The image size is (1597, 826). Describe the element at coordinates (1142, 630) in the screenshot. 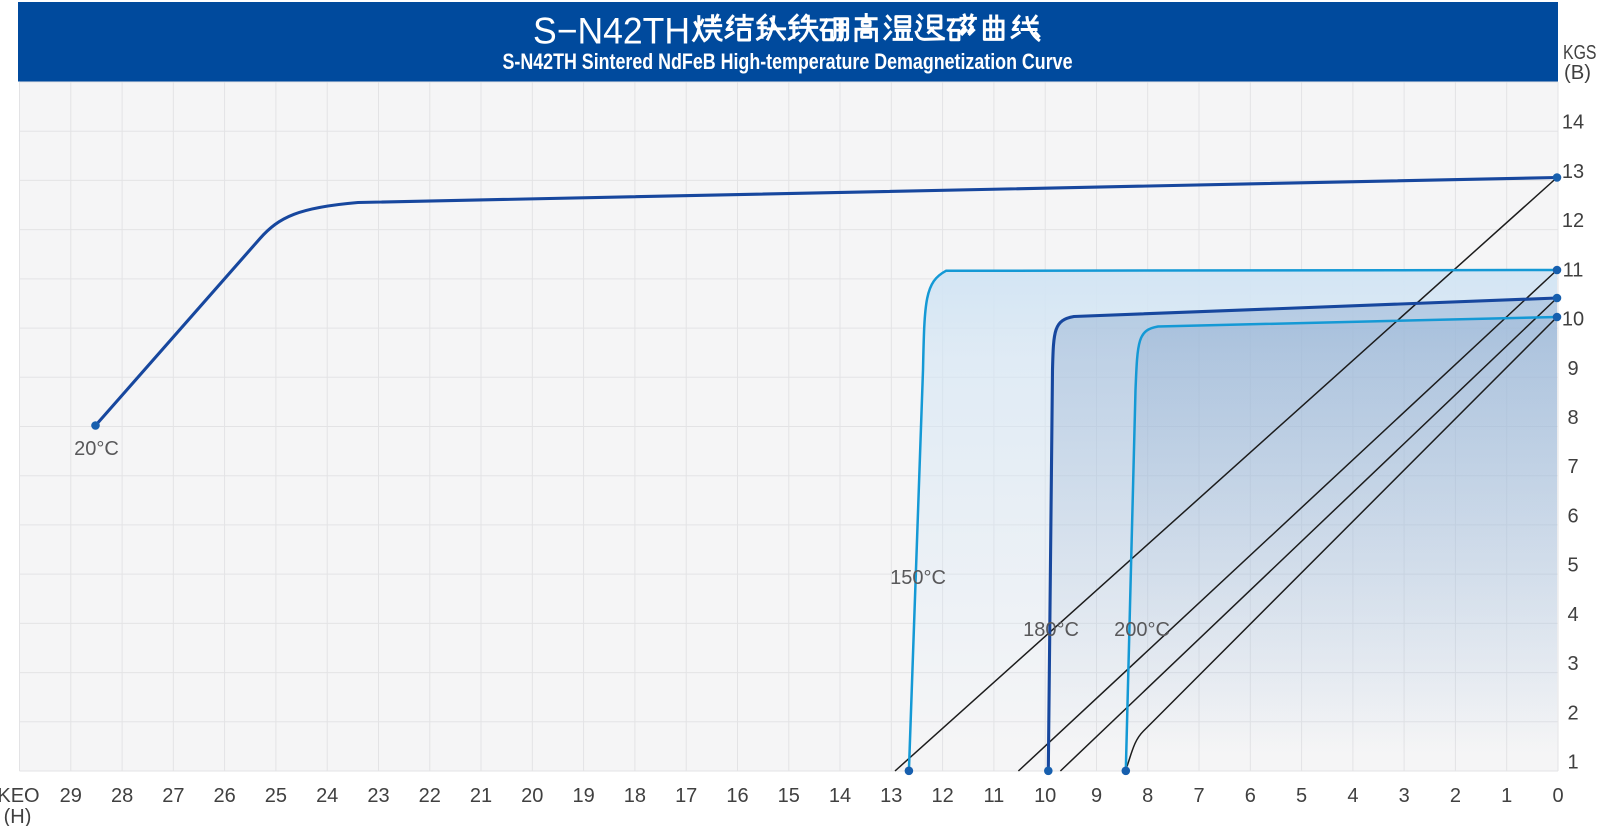

I see `svg-text: 200°C` at that location.